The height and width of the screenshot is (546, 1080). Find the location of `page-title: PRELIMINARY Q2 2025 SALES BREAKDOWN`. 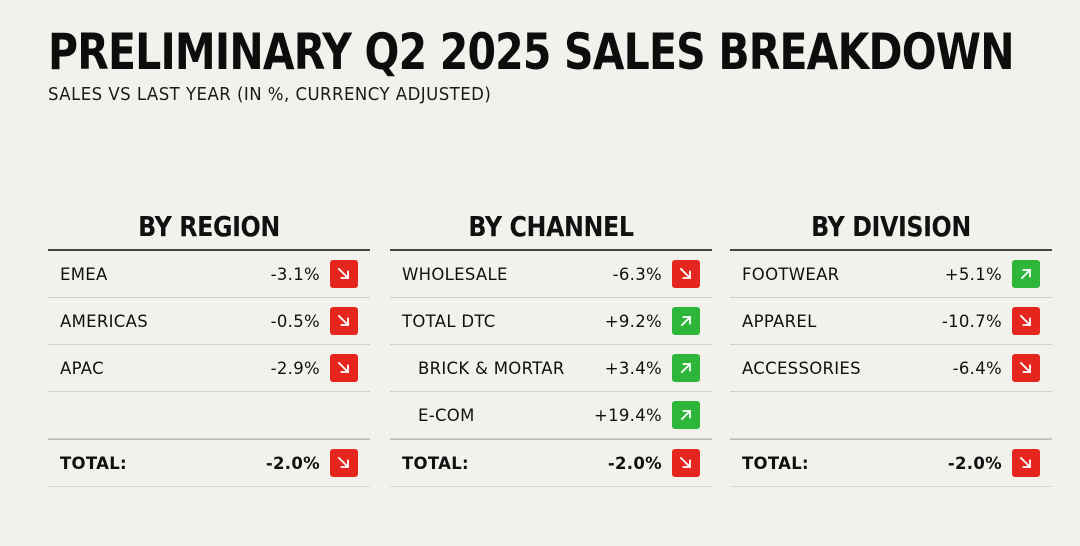

page-title: PRELIMINARY Q2 2025 SALES BREAKDOWN is located at coordinates (531, 52).